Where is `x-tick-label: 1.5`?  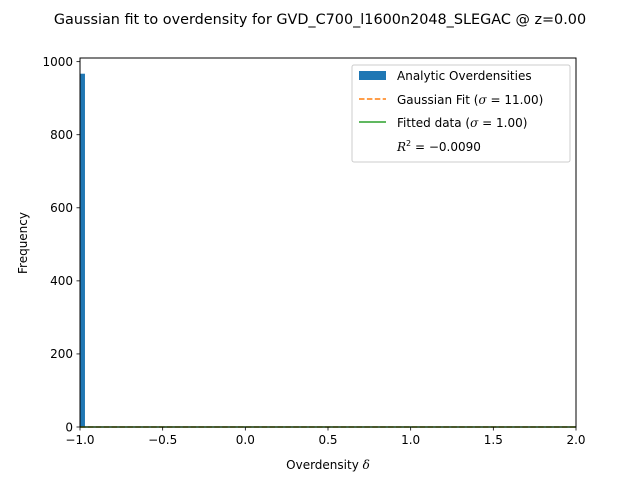
x-tick-label: 1.5 is located at coordinates (493, 440).